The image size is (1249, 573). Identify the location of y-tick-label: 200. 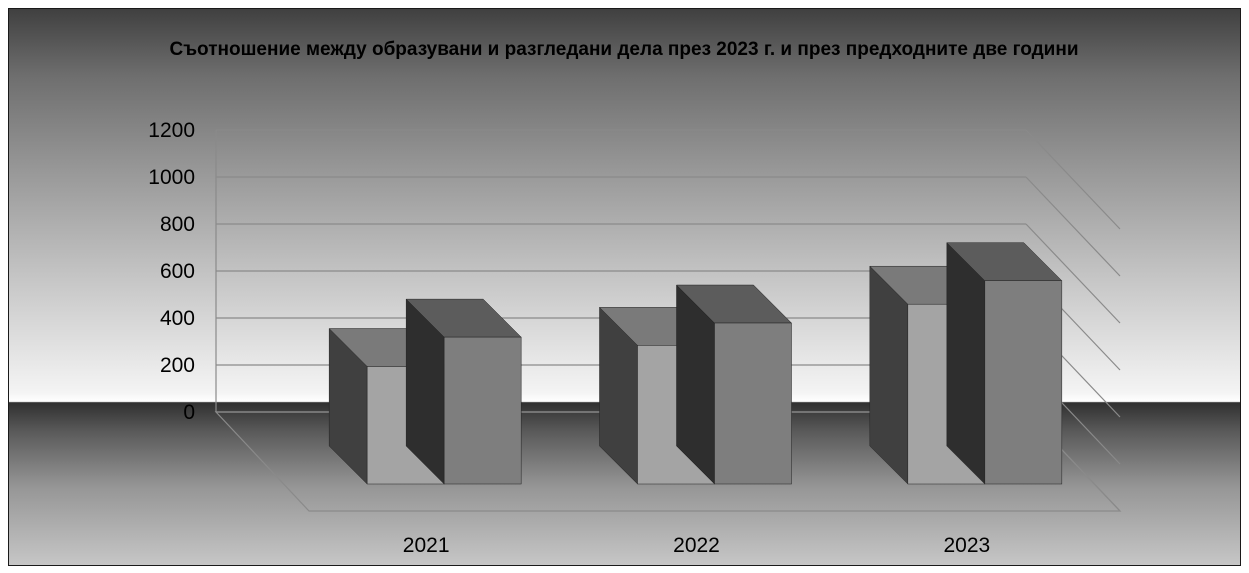
(177, 365).